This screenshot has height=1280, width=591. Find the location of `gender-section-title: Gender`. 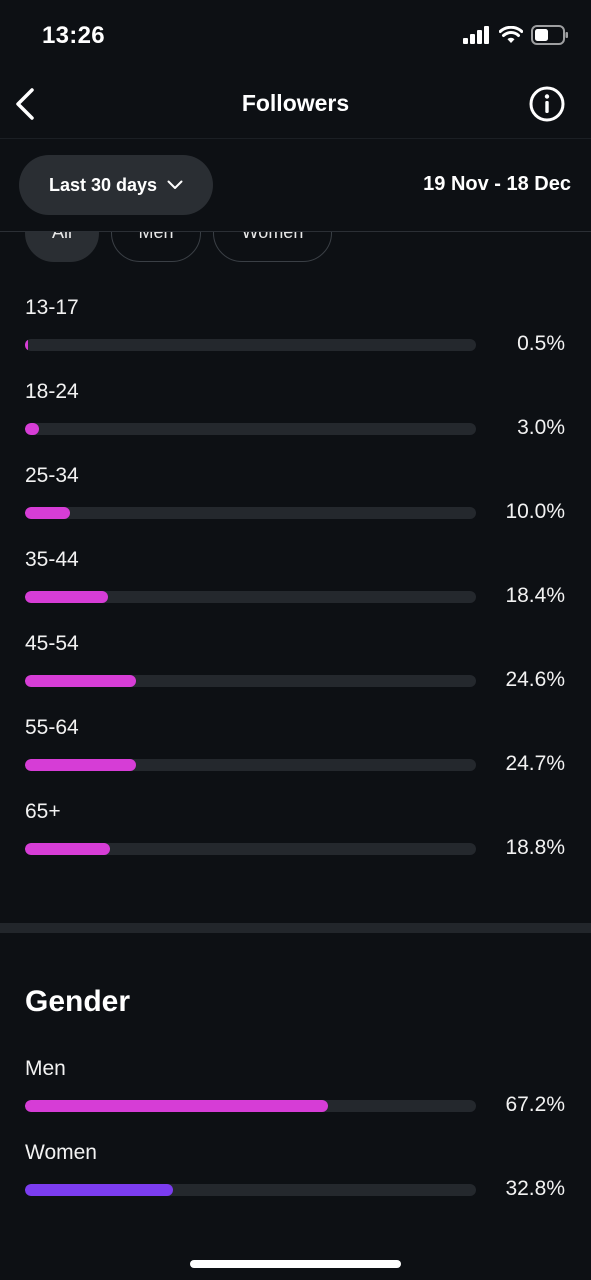

gender-section-title: Gender is located at coordinates (78, 1001).